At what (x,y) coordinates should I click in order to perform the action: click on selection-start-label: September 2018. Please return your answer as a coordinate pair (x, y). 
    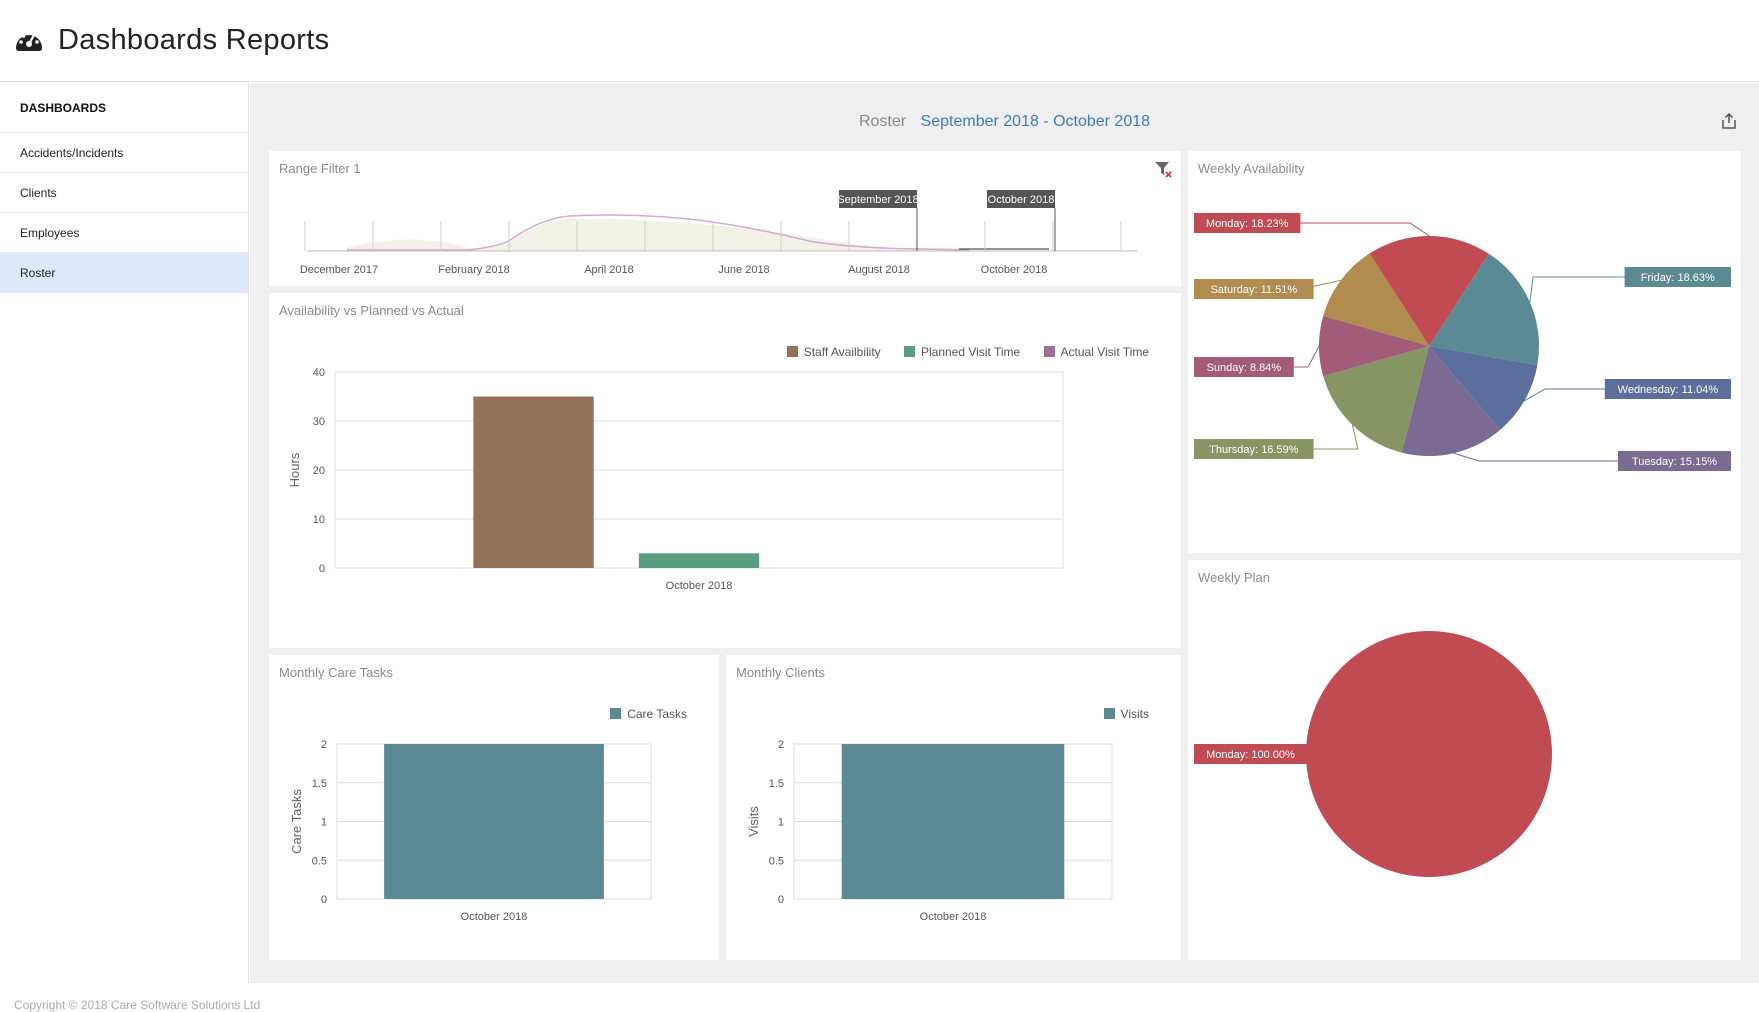
    Looking at the image, I should click on (877, 200).